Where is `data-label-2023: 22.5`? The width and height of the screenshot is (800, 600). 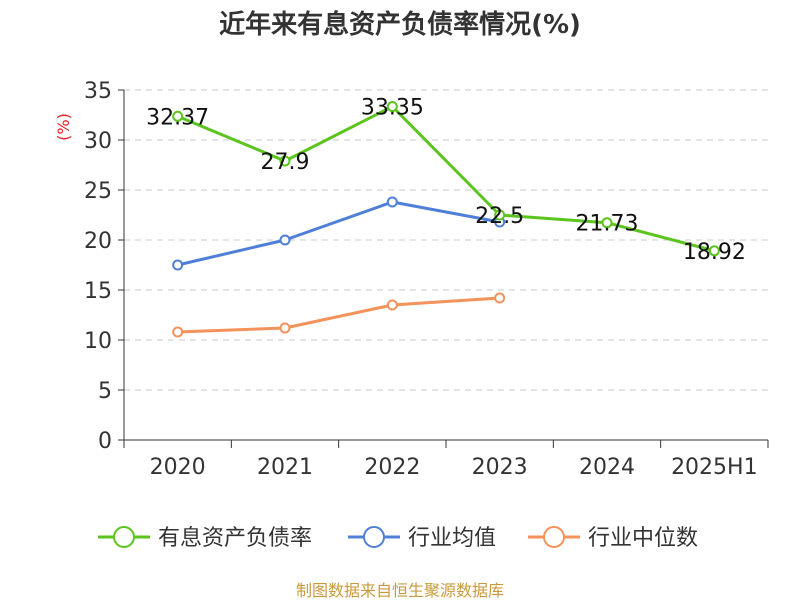 data-label-2023: 22.5 is located at coordinates (499, 216).